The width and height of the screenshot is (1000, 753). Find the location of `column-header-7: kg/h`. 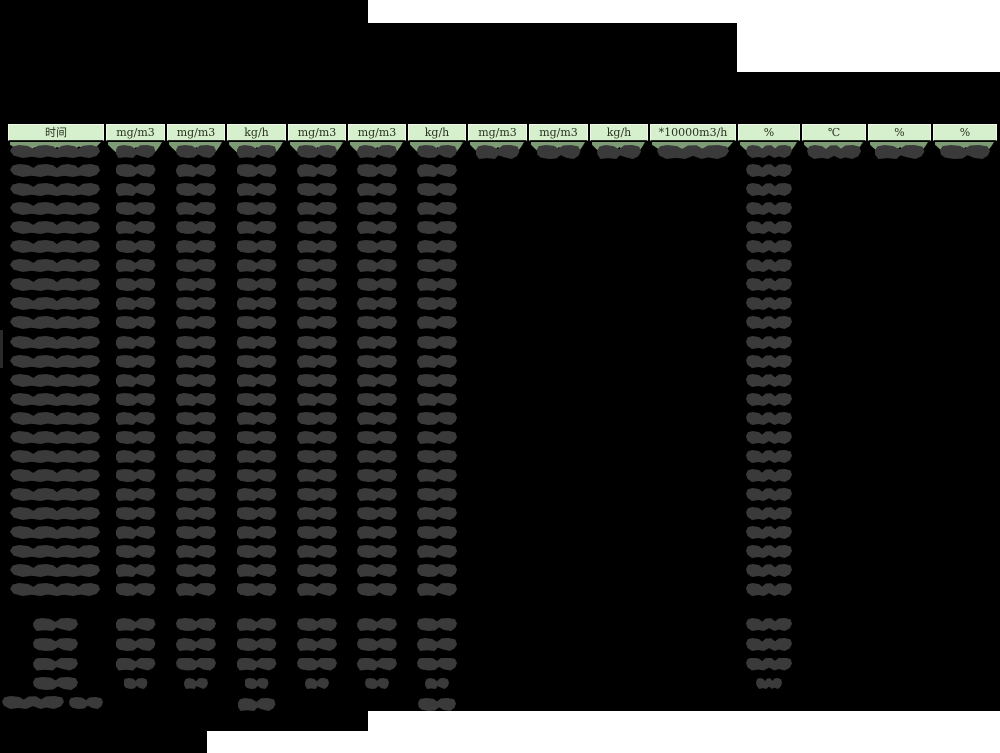

column-header-7: kg/h is located at coordinates (437, 132).